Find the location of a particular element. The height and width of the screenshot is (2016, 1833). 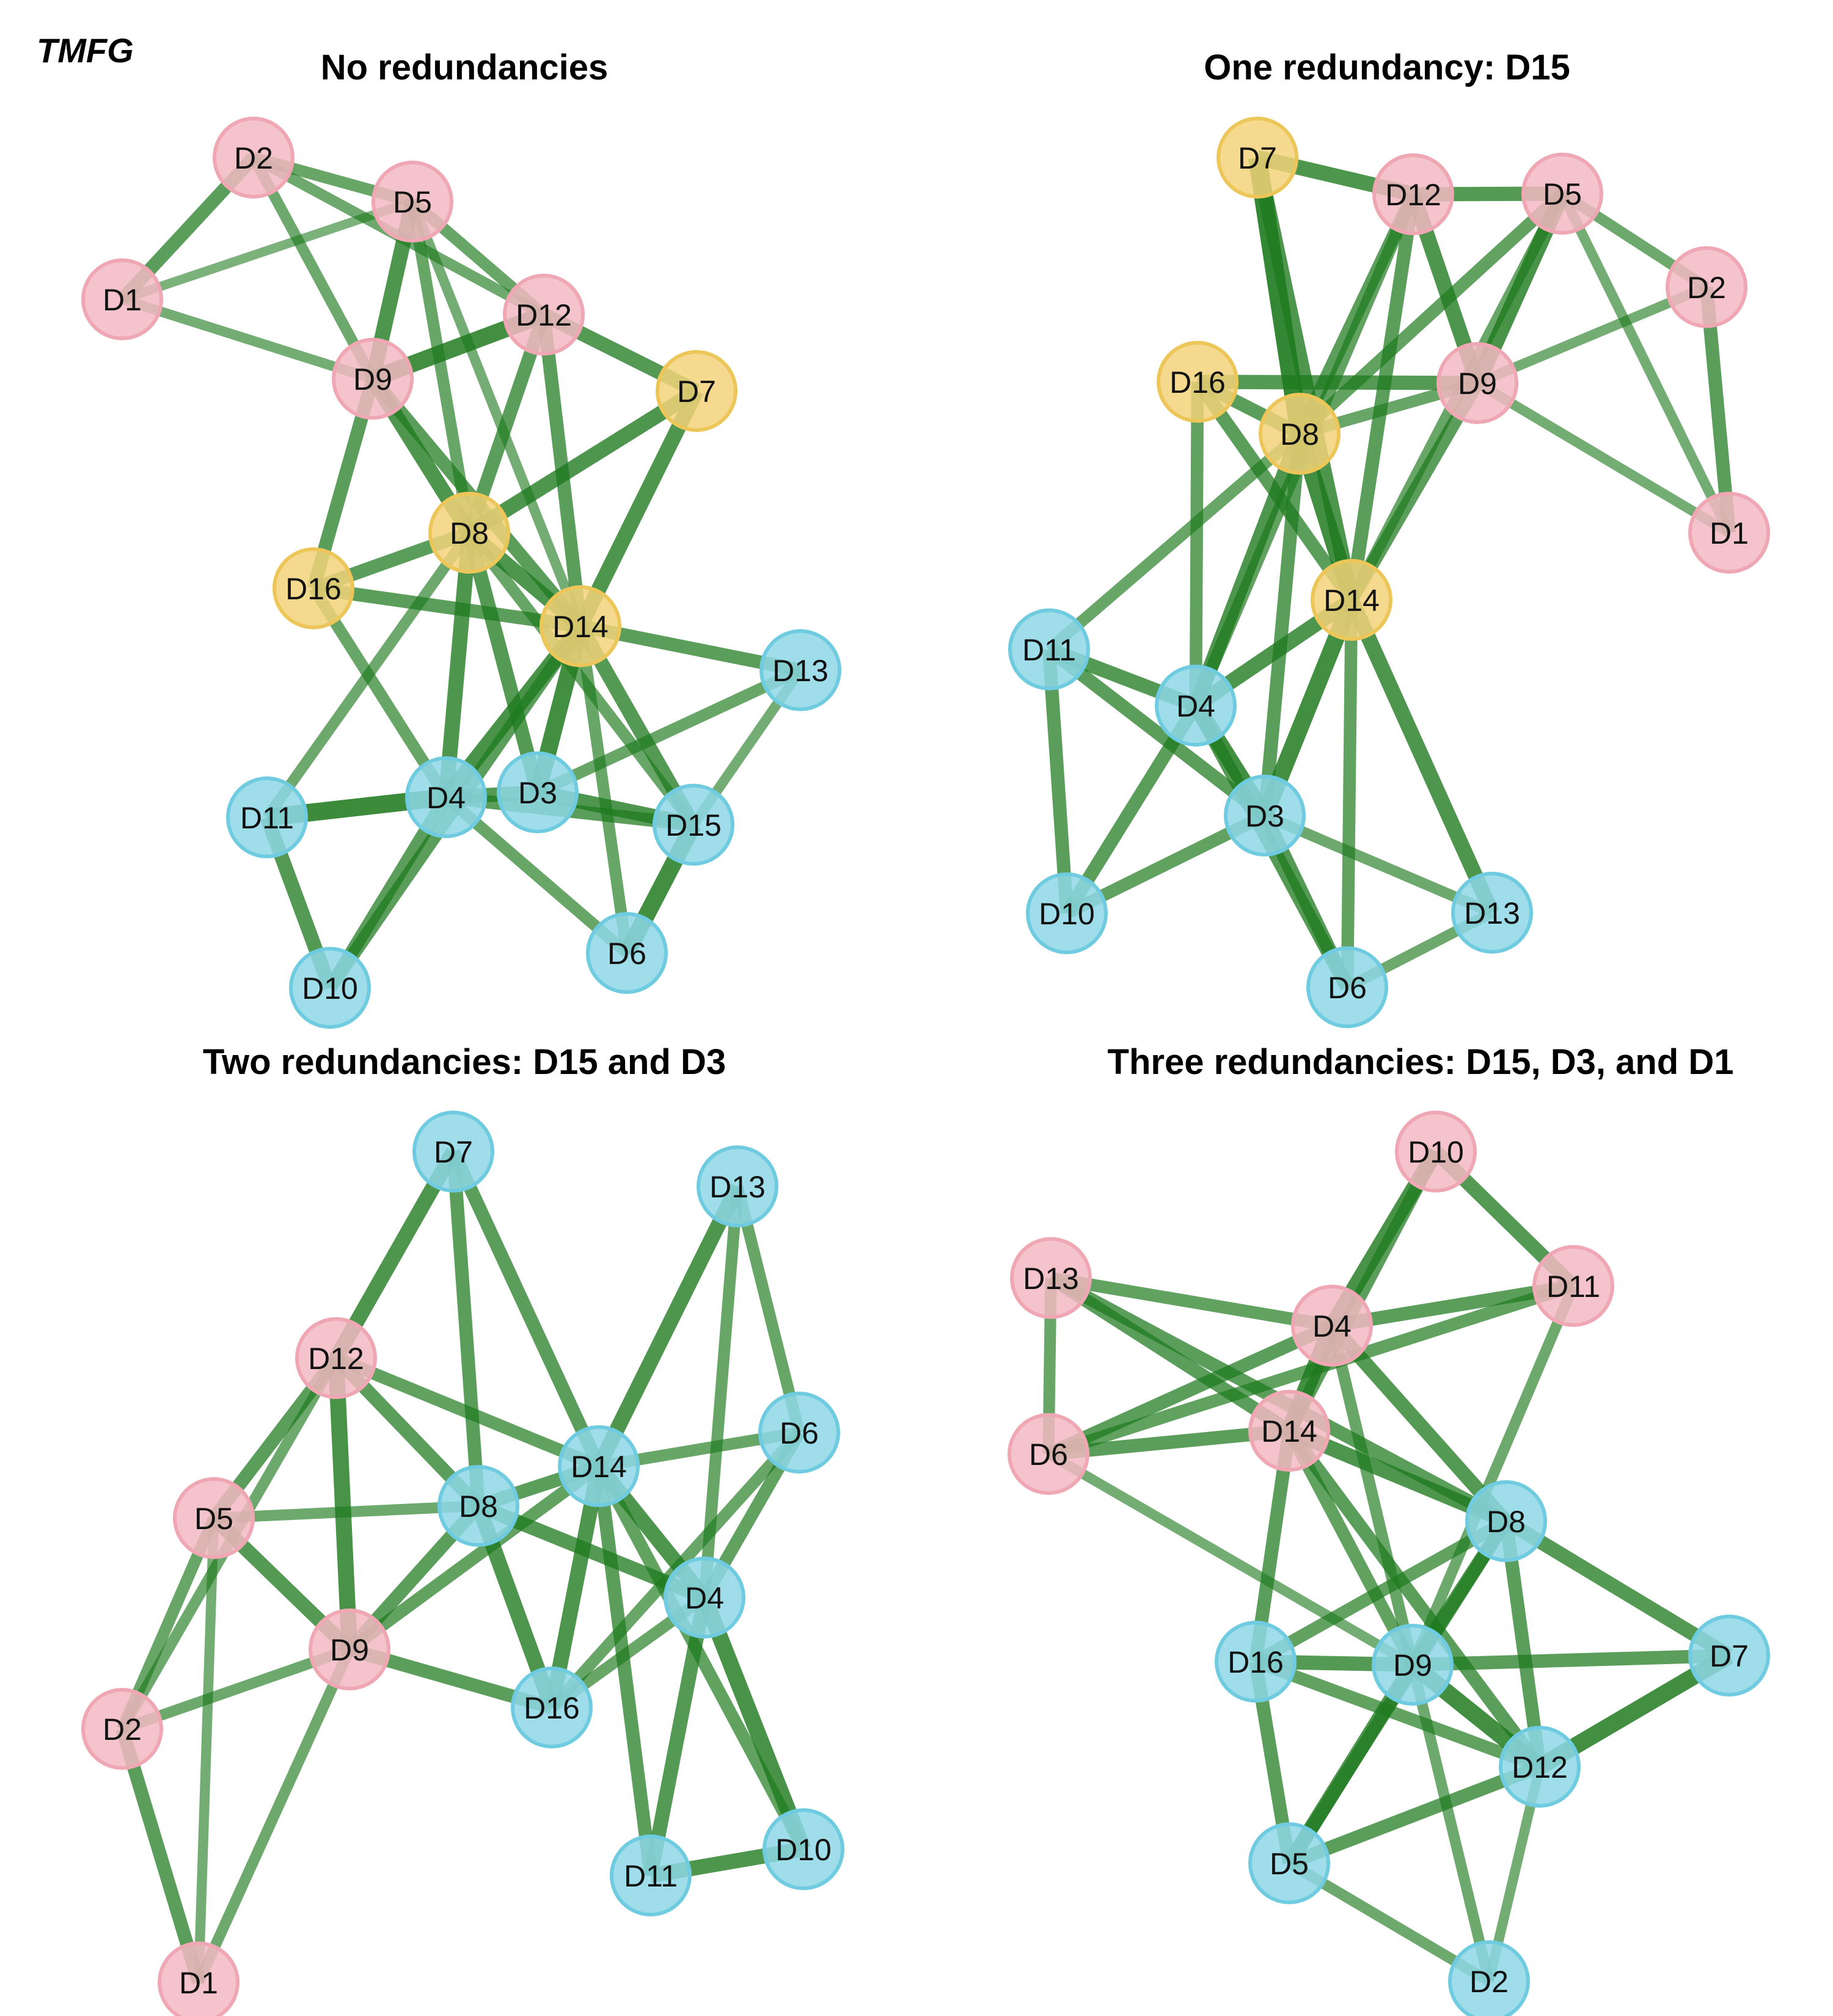

node-label: D1 is located at coordinates (198, 1983).